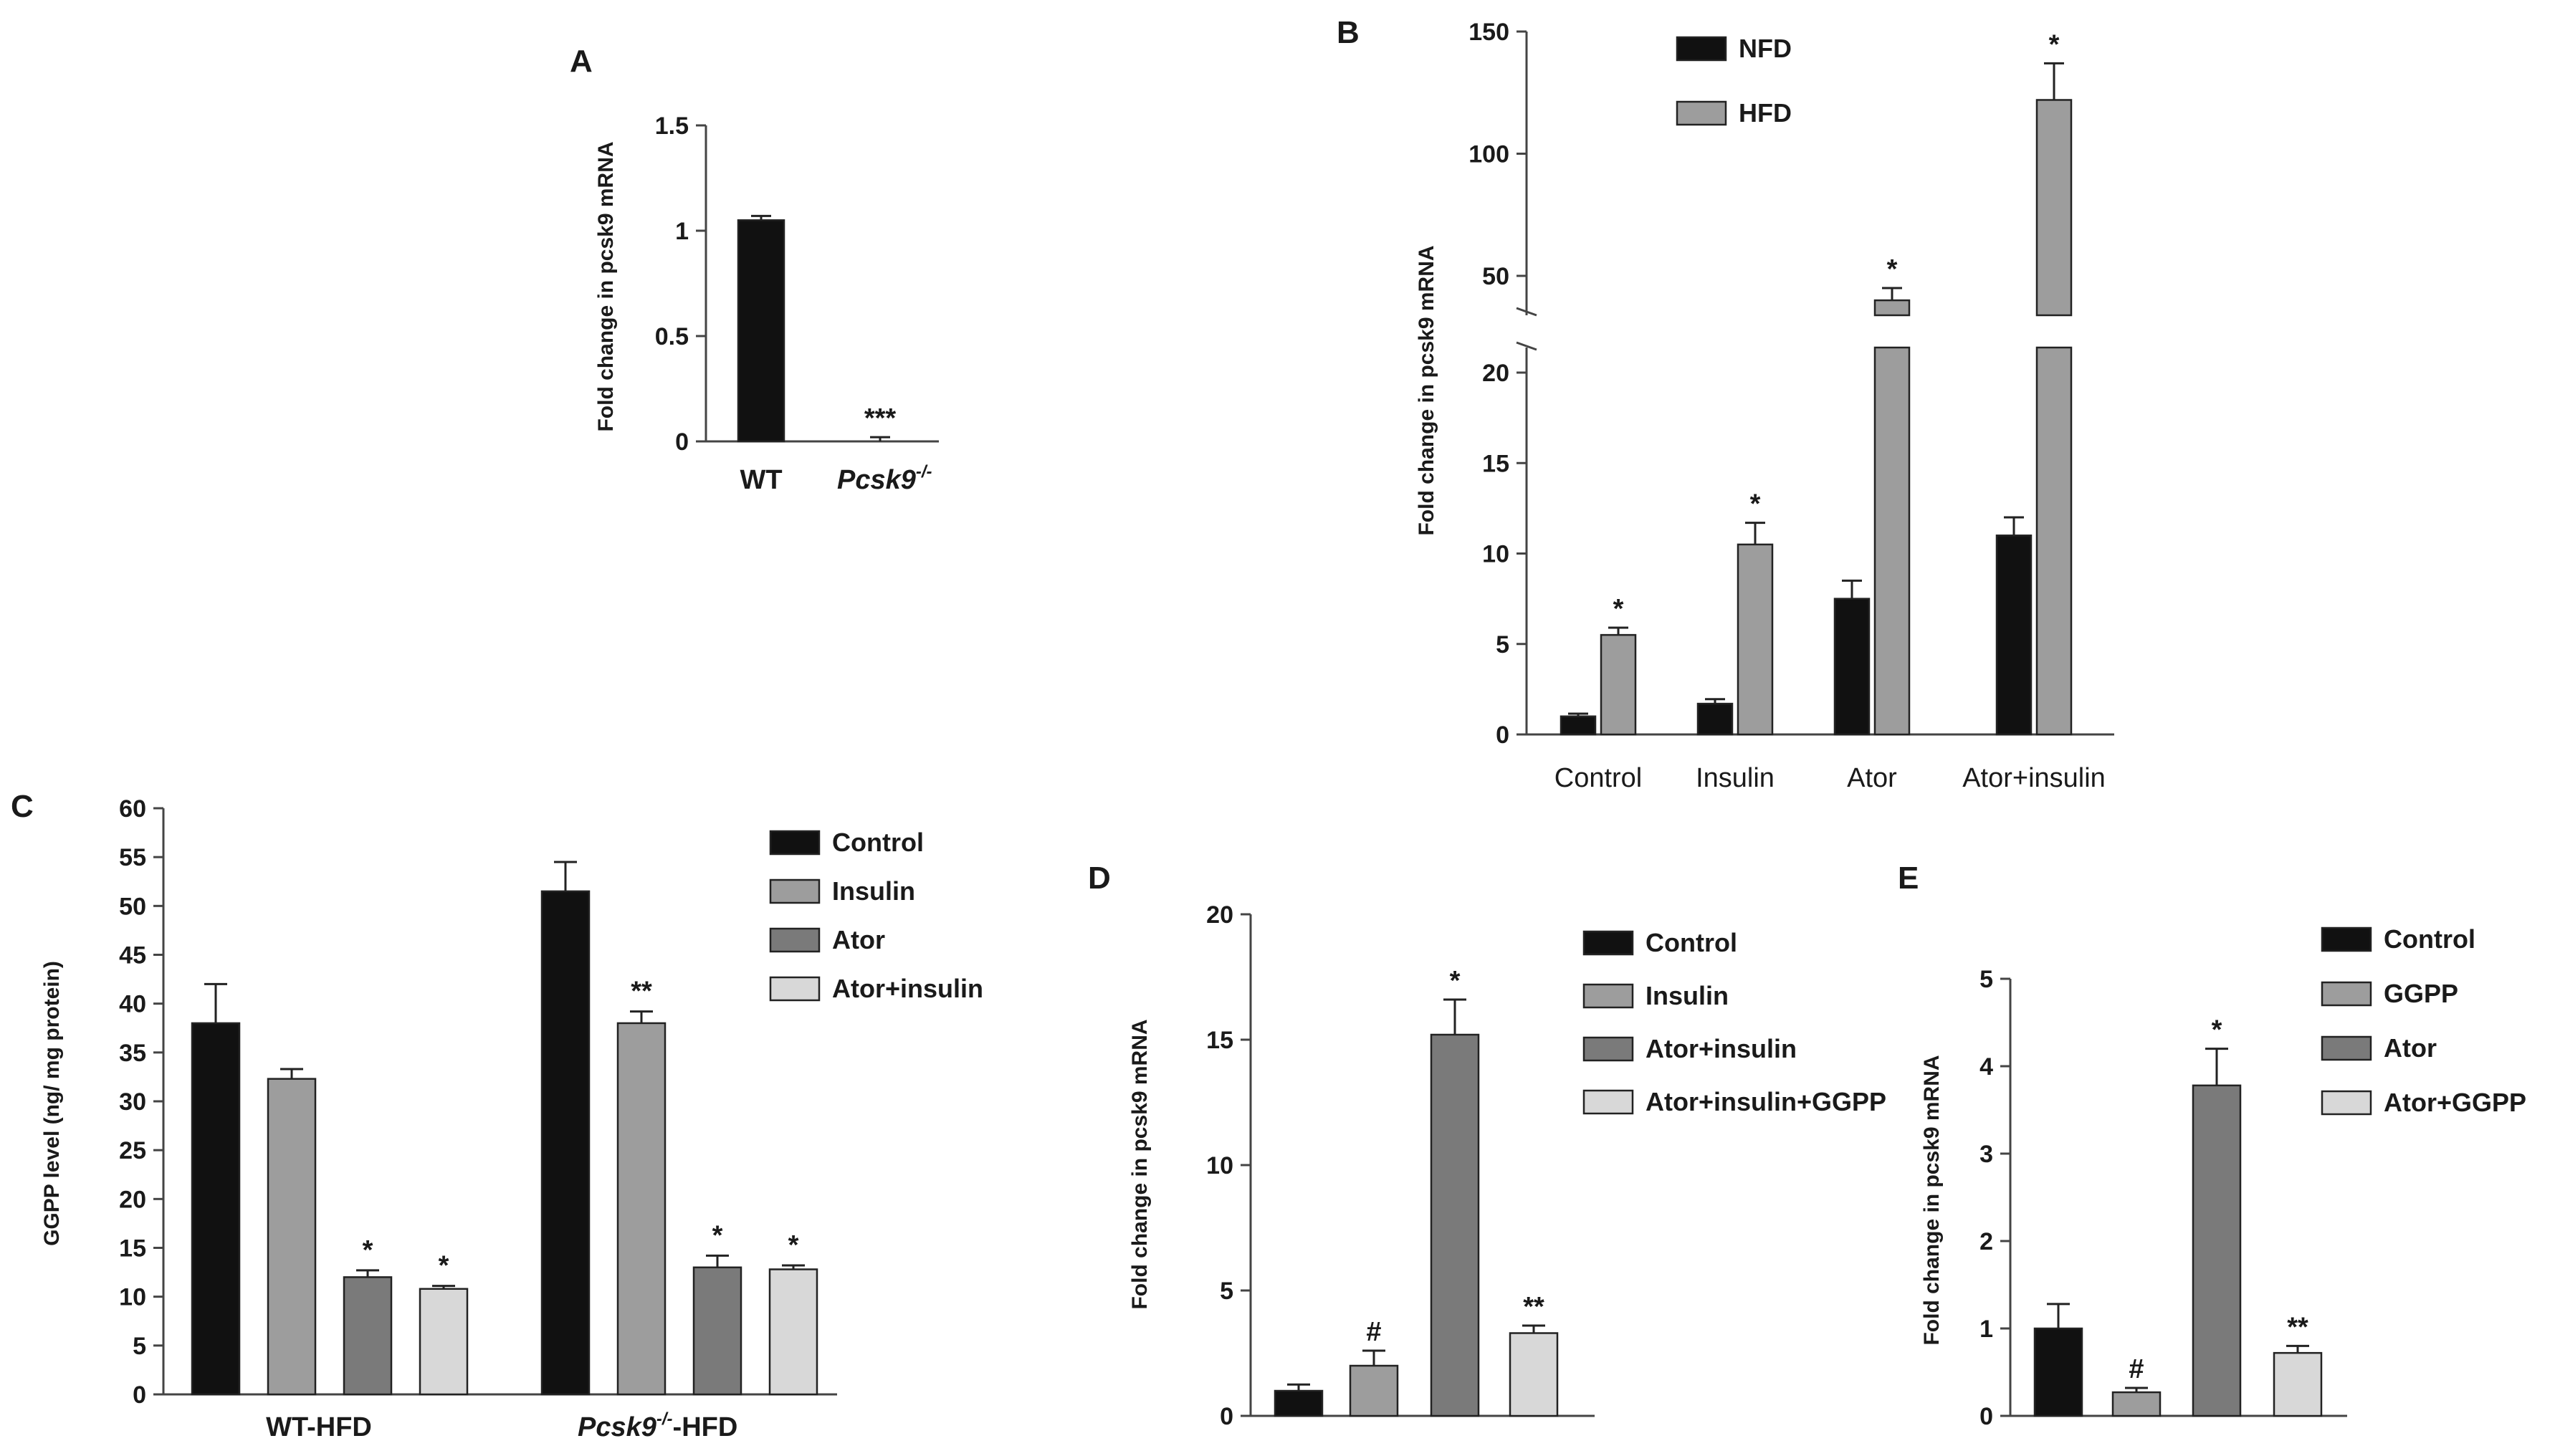  I want to click on error-bar-ggpp, so click(2136, 1389).